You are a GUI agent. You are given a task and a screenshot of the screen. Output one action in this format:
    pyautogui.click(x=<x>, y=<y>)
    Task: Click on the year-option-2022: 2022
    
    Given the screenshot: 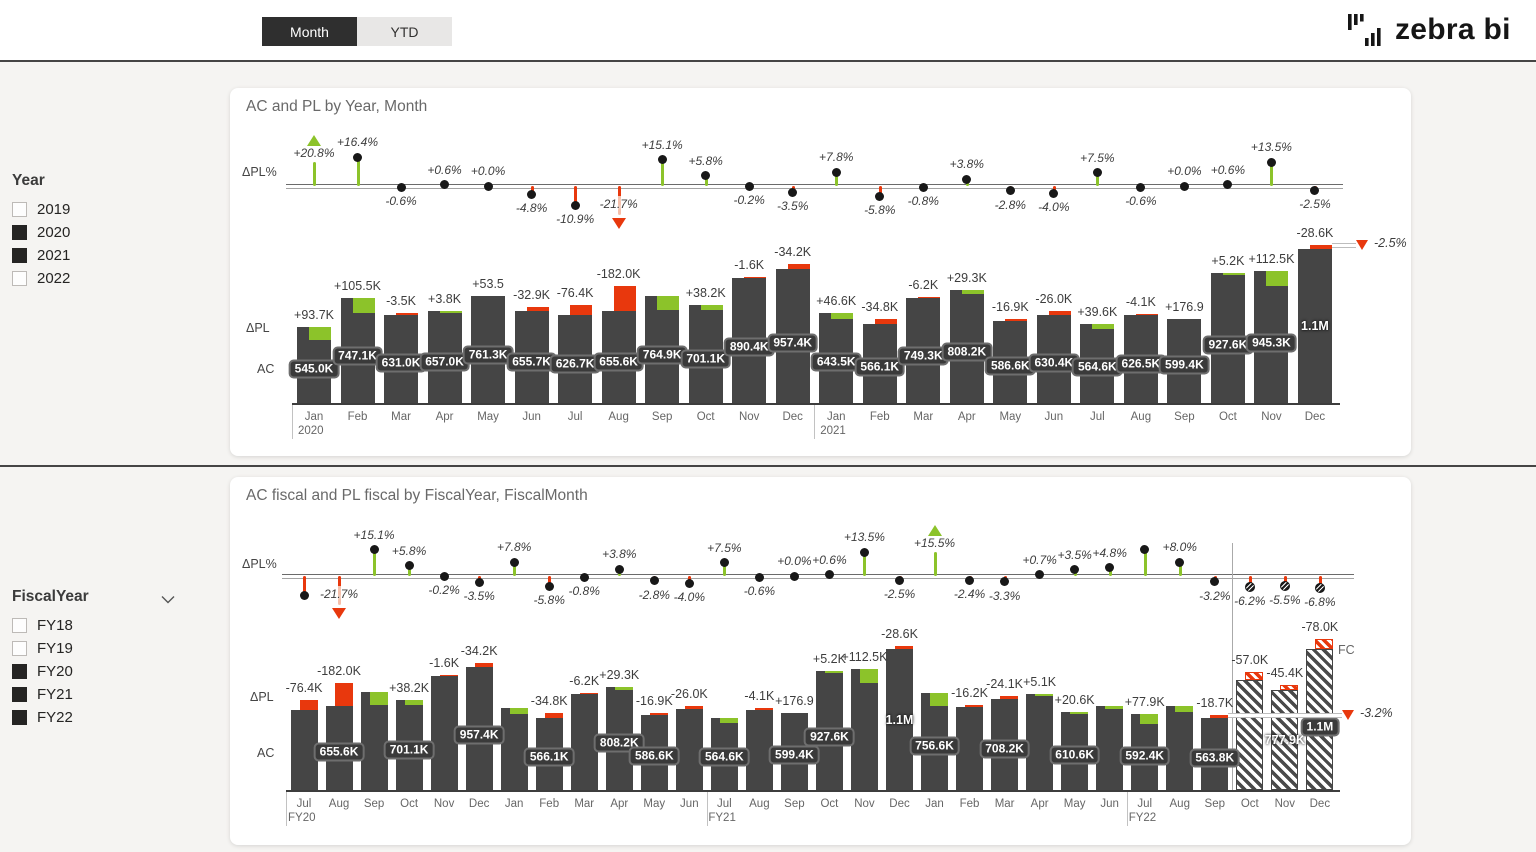 What is the action you would take?
    pyautogui.click(x=114, y=278)
    